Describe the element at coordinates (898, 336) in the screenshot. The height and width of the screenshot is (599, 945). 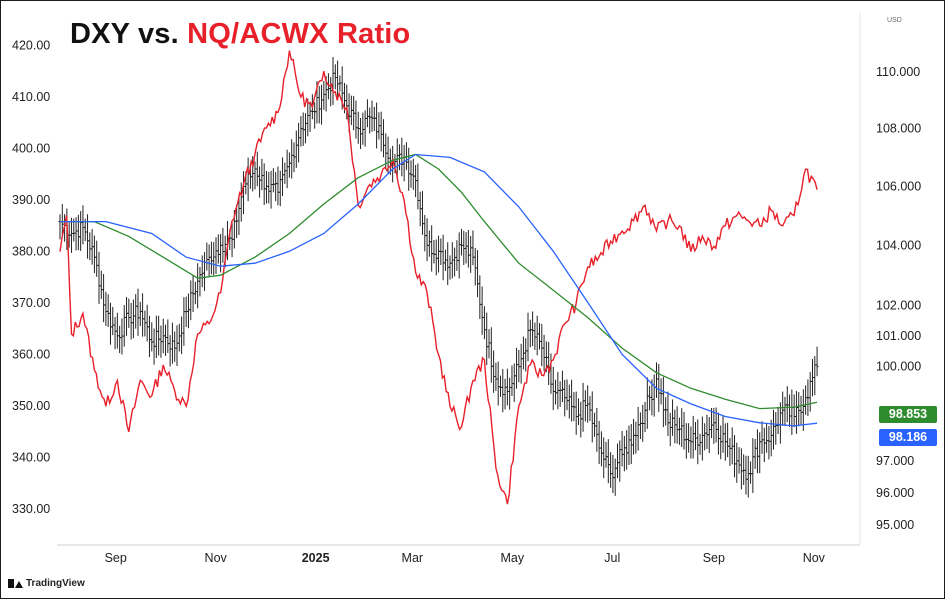
I see `right-tick-label: 101.000` at that location.